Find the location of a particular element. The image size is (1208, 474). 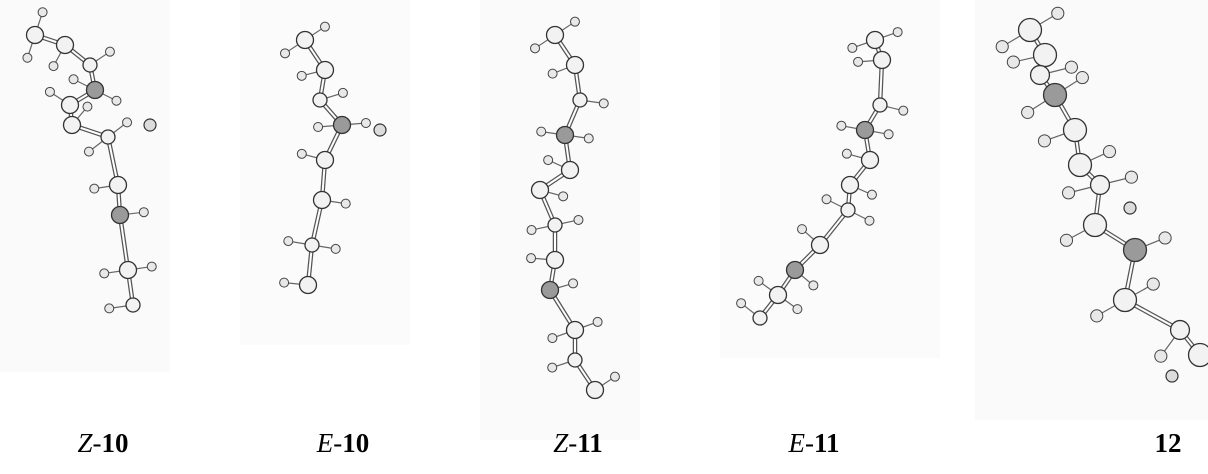

label-number: 10 is located at coordinates (115, 443).